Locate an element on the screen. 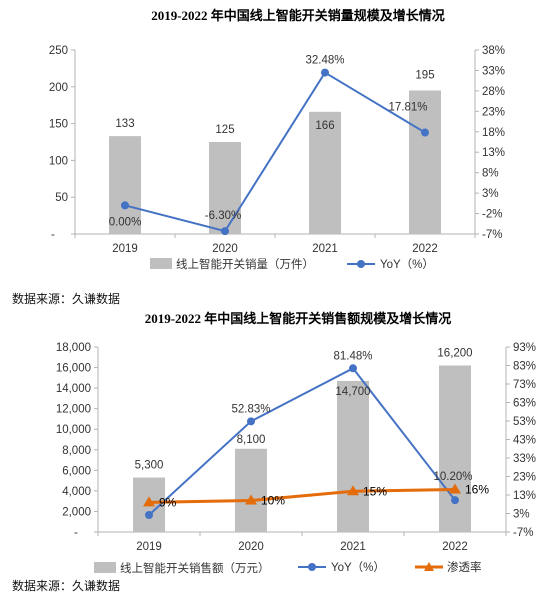  penetration-value-label: 9% is located at coordinates (168, 502).